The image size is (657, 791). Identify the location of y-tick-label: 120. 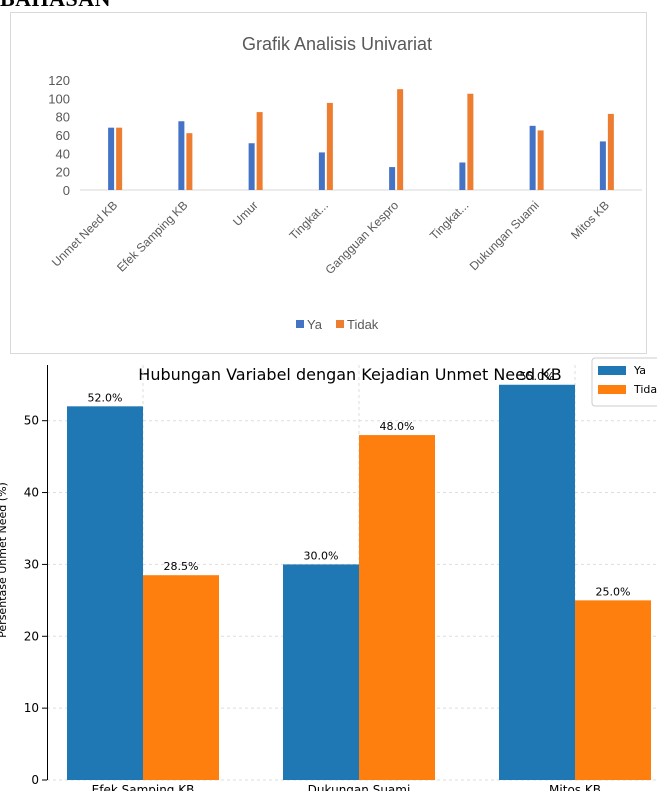
(59, 80).